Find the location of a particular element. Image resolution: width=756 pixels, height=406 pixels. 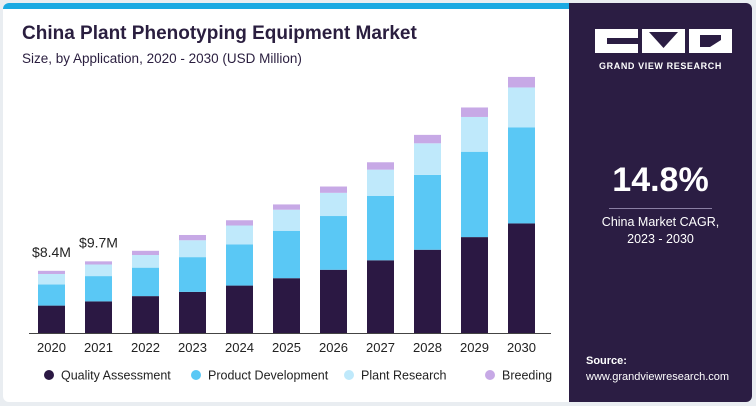

cagr-label: China Market CAGR, 2023 - 2030 is located at coordinates (660, 231).